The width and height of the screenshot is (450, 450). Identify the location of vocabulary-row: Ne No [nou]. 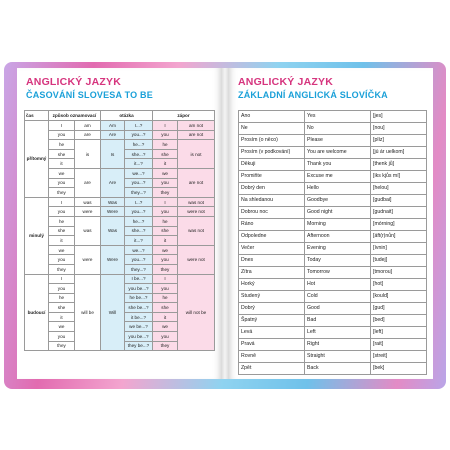
(332, 128).